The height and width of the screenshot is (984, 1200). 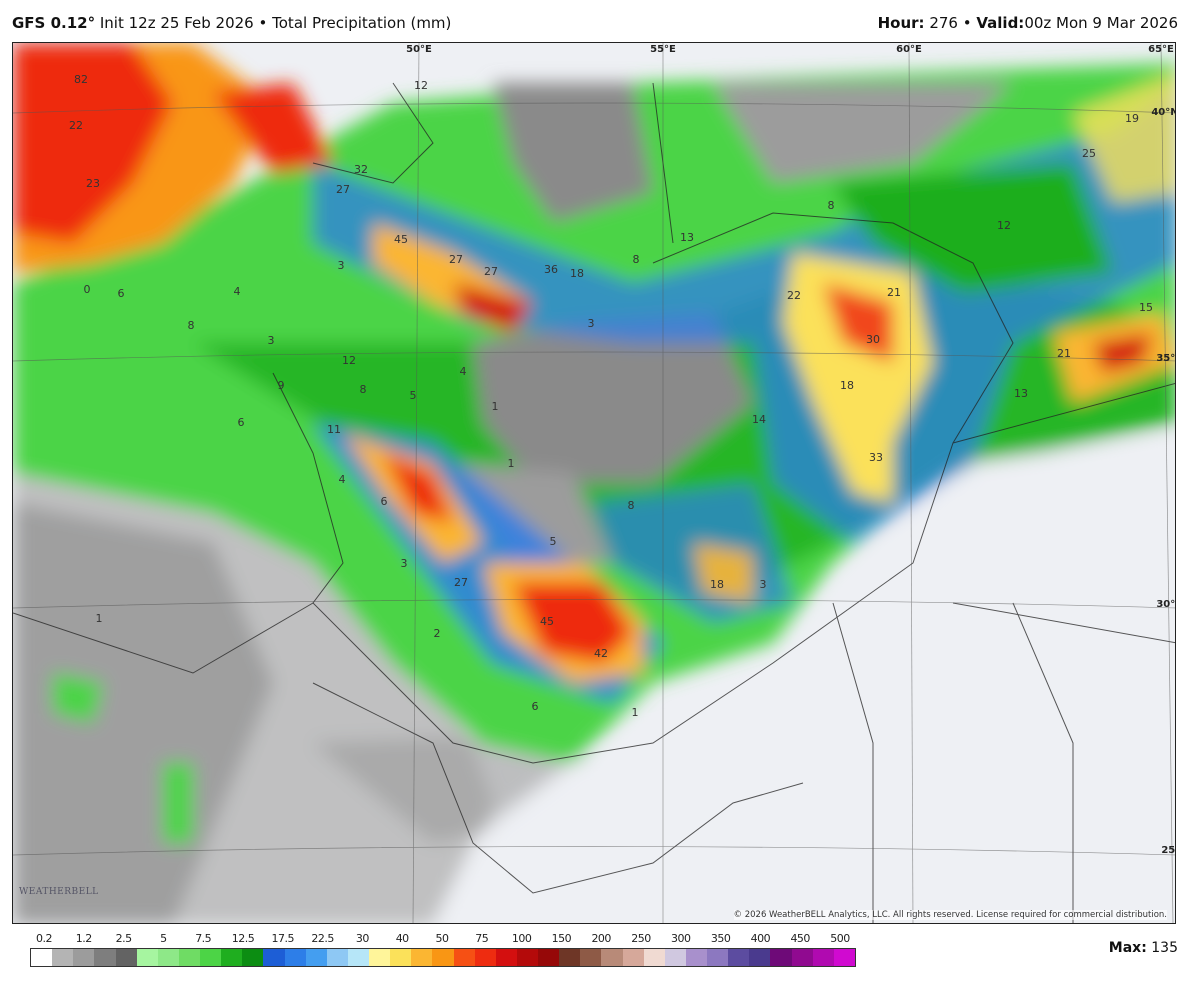 I want to click on legend-tick-label: 50, so click(x=442, y=938).